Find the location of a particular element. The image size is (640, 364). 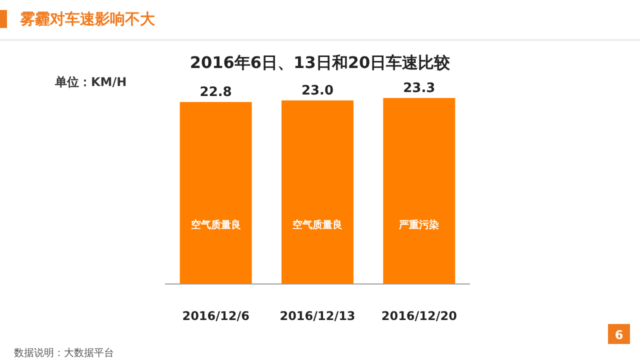

data-label: 23.3 is located at coordinates (419, 88).